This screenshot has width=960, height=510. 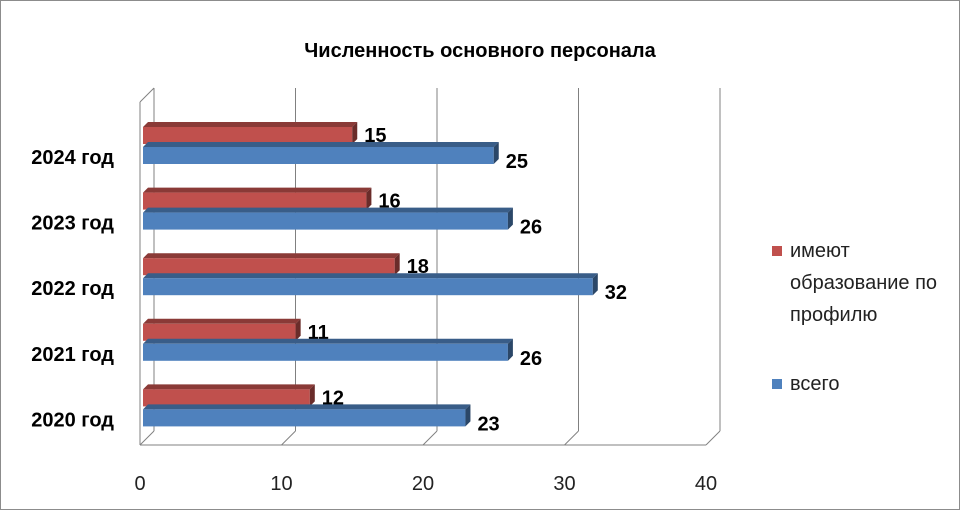 I want to click on data-label: 11, so click(x=318, y=333).